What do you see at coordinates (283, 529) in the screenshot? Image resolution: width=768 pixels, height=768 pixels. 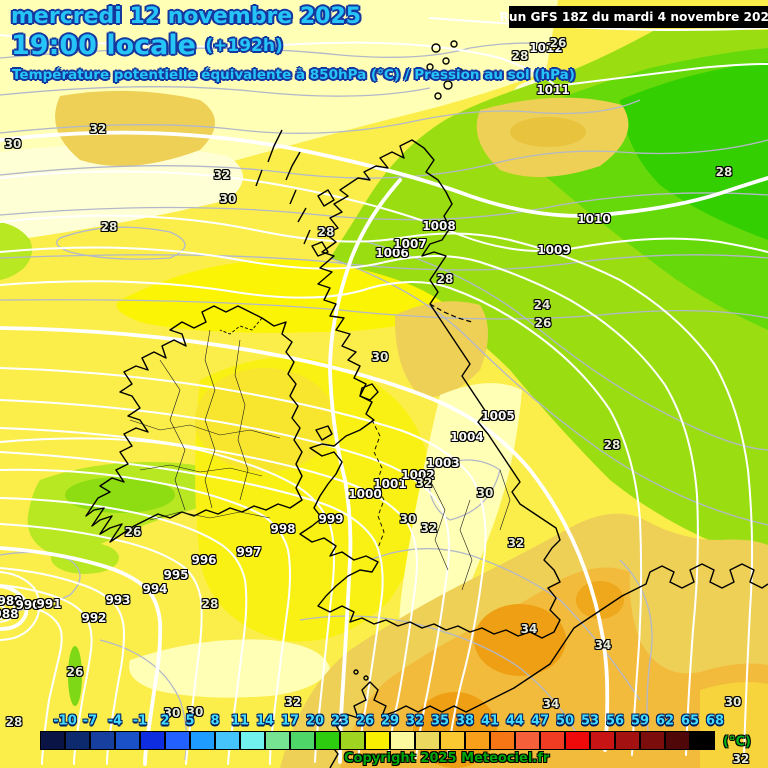 I see `pressure-label: 998` at bounding box center [283, 529].